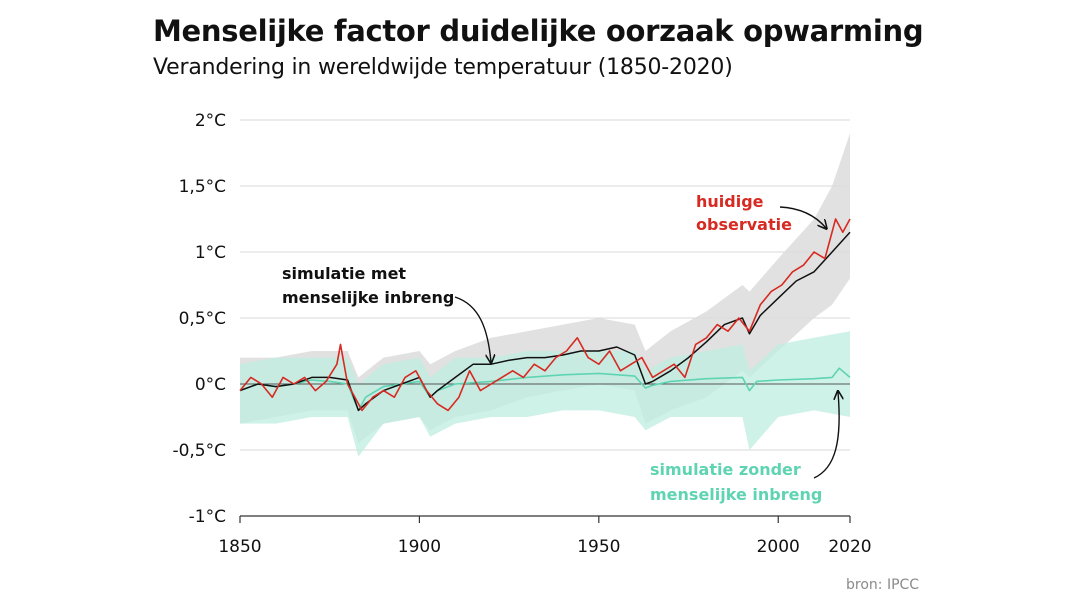  Describe the element at coordinates (344, 273) in the screenshot. I see `annotation-human-line-1: simulatie met` at that location.